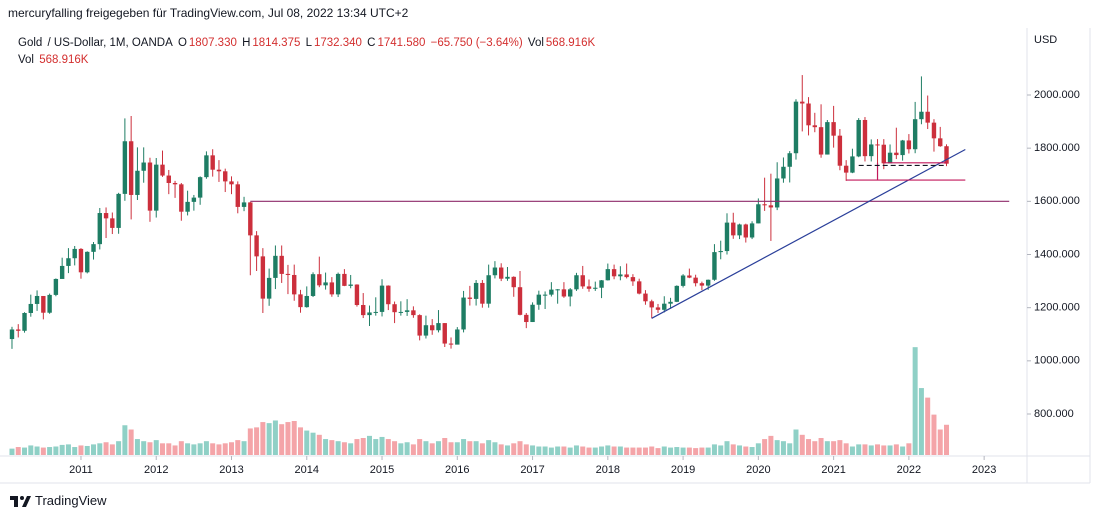  Describe the element at coordinates (371, 43) in the screenshot. I see `c-label: C` at that location.